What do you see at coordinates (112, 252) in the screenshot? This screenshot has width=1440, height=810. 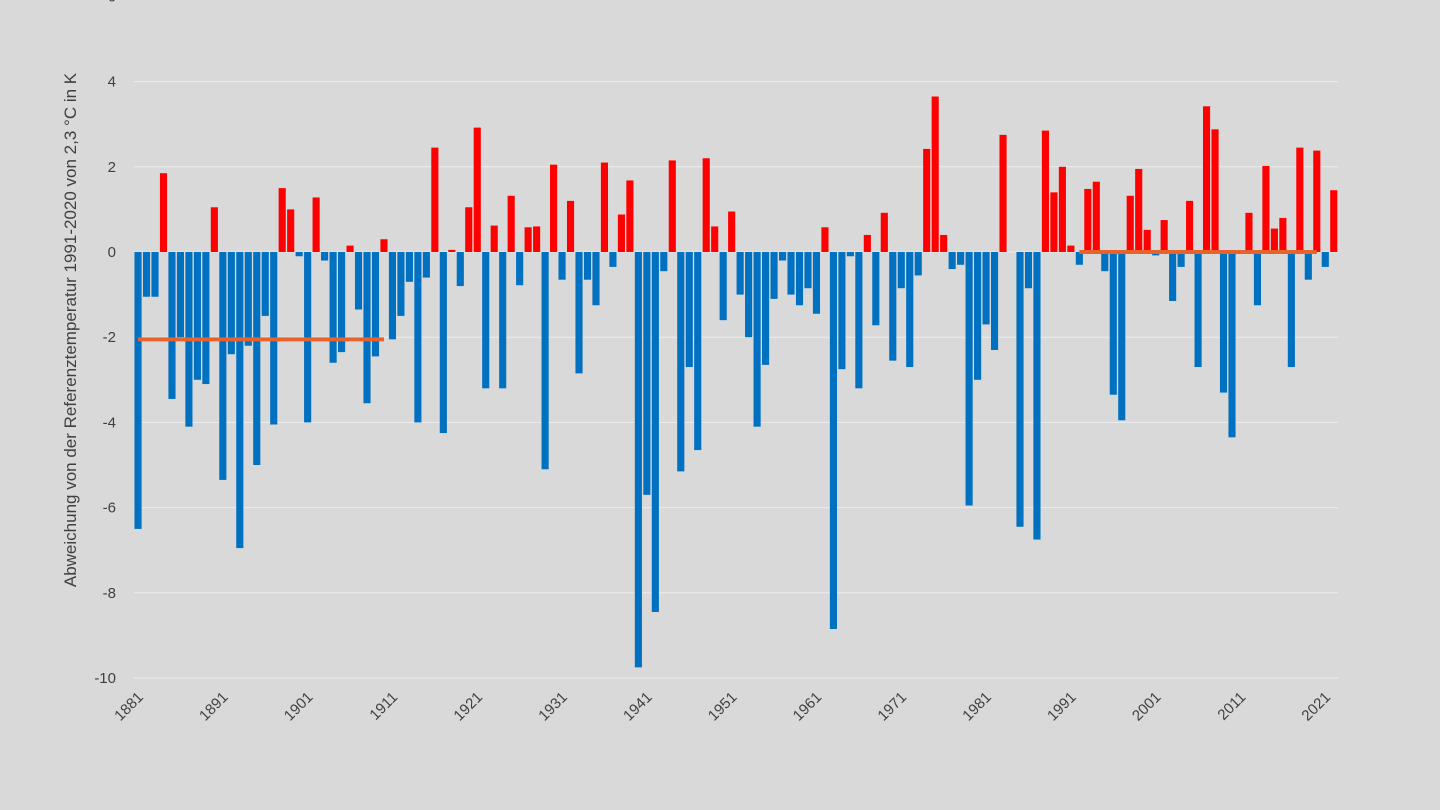 I see `y-tick-label: 0` at bounding box center [112, 252].